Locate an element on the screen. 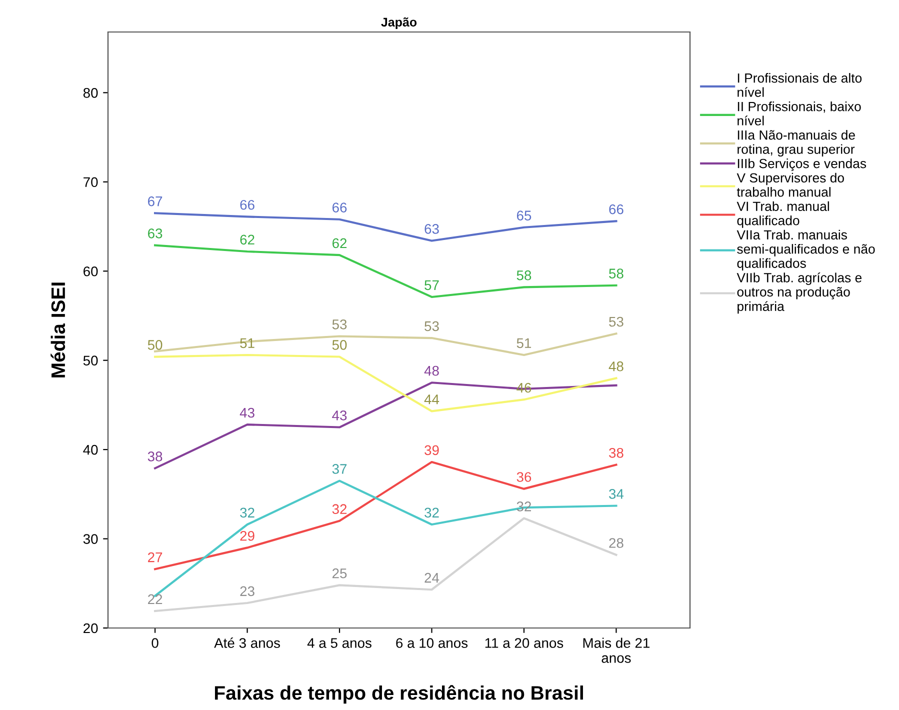 This screenshot has width=899, height=710. data-label: 37 is located at coordinates (339, 469).